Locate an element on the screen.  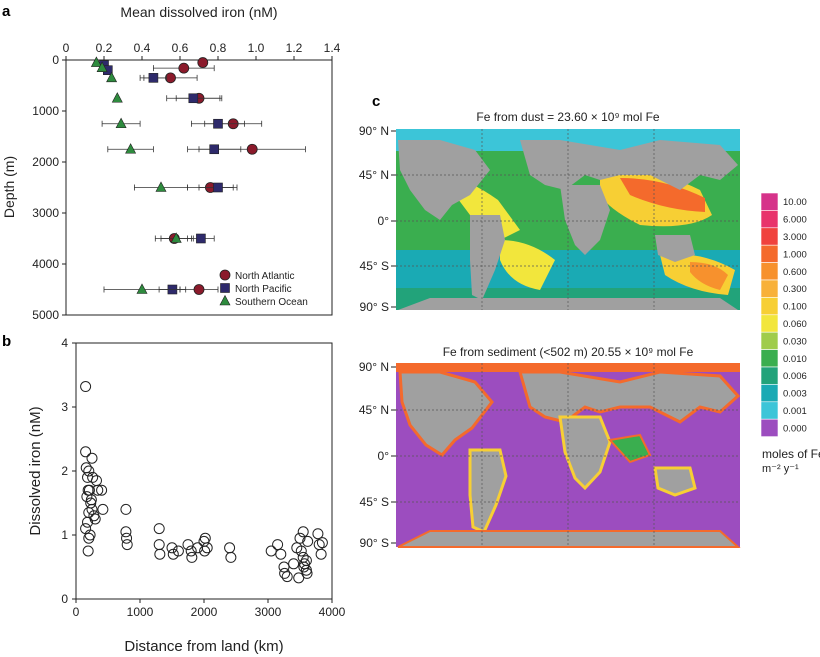
panel-a-xlabel: Mean dissolved iron (nM) is located at coordinates (198, 12).